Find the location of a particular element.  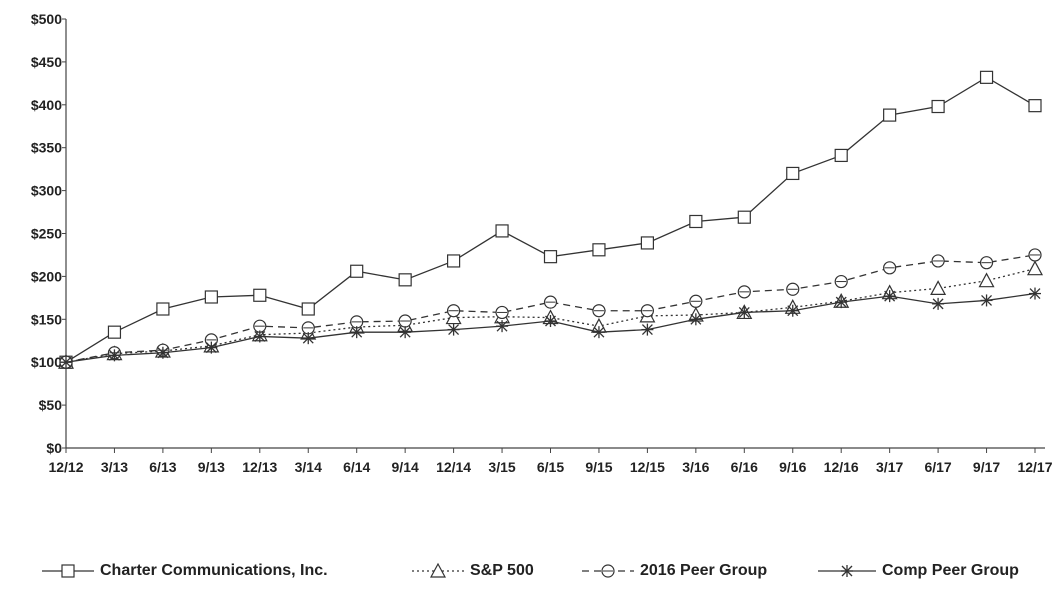

x-tick-label: 6/16 is located at coordinates (744, 467).